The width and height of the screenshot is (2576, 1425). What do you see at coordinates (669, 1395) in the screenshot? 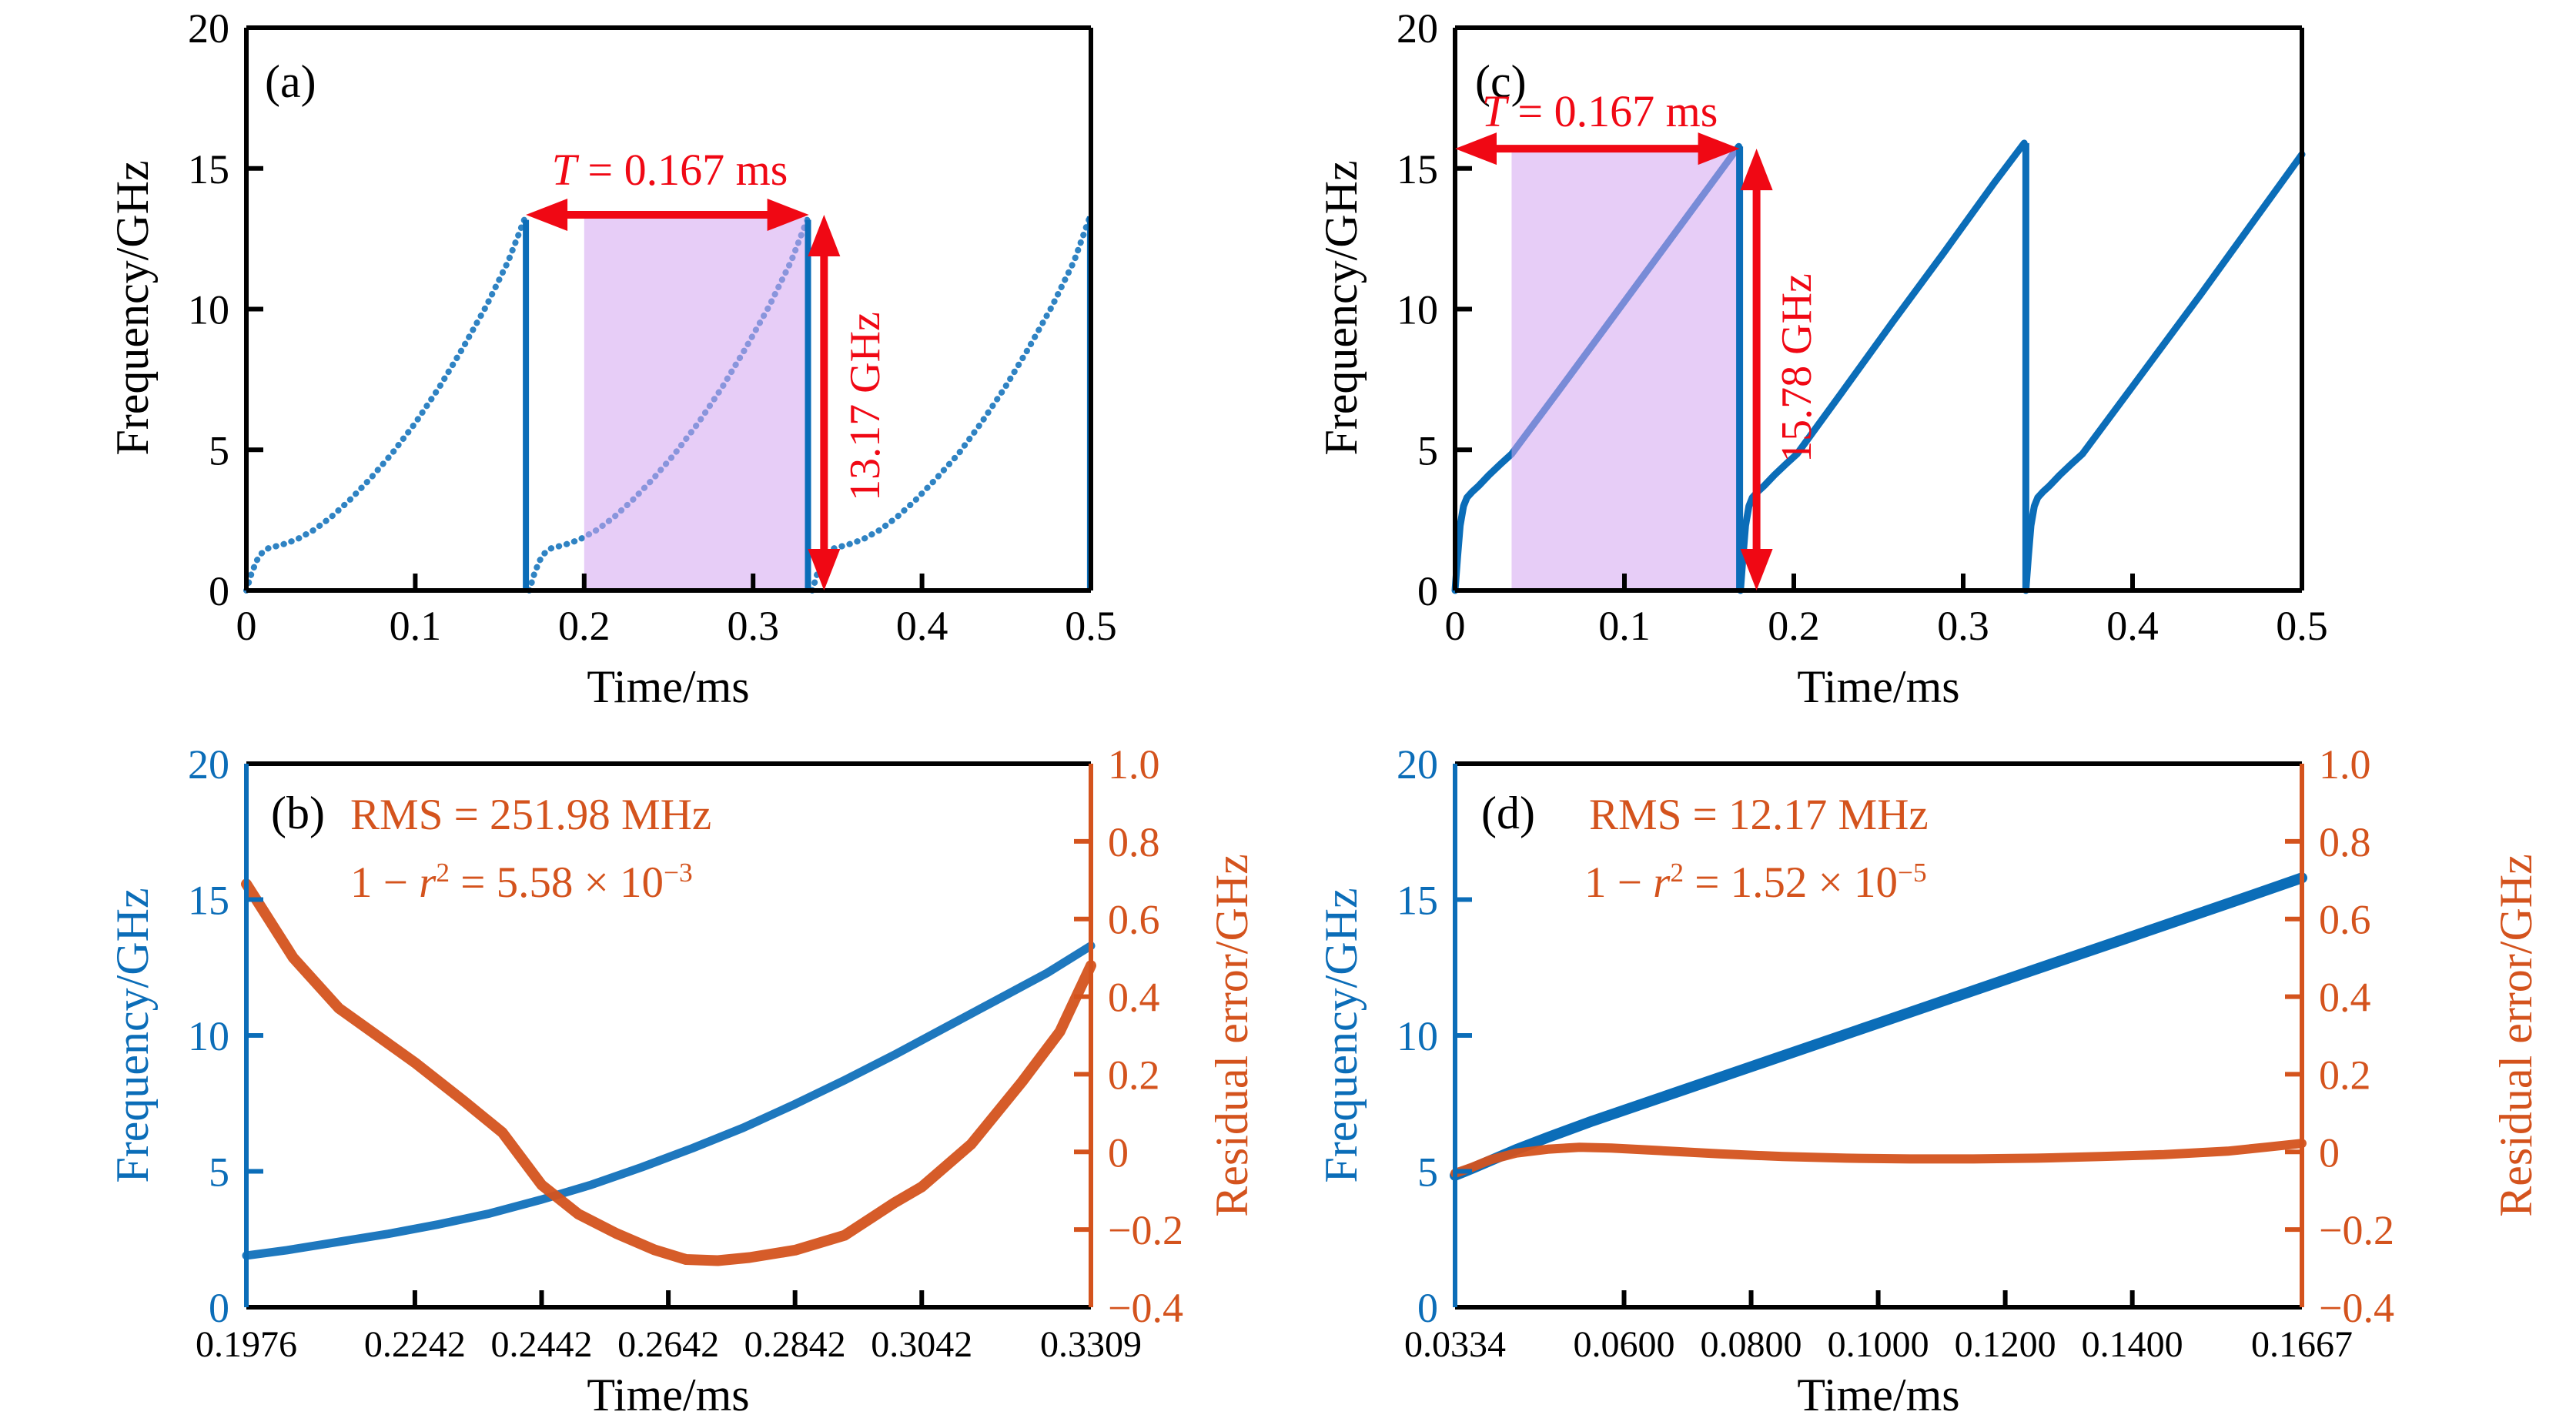
I see `panel-b-x-axis-title: Time/ms` at bounding box center [669, 1395].